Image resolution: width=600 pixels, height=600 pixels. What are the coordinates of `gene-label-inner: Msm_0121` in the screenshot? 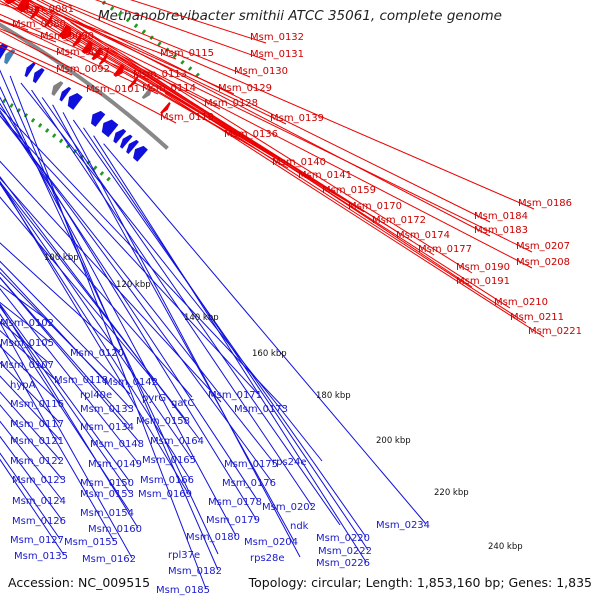 It's located at (37, 441).